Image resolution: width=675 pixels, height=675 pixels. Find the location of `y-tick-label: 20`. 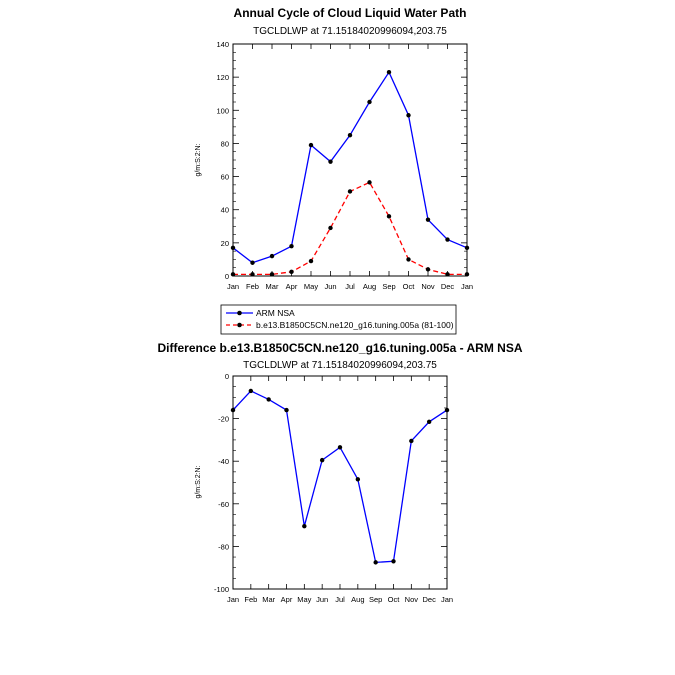

y-tick-label: 20 is located at coordinates (225, 243).